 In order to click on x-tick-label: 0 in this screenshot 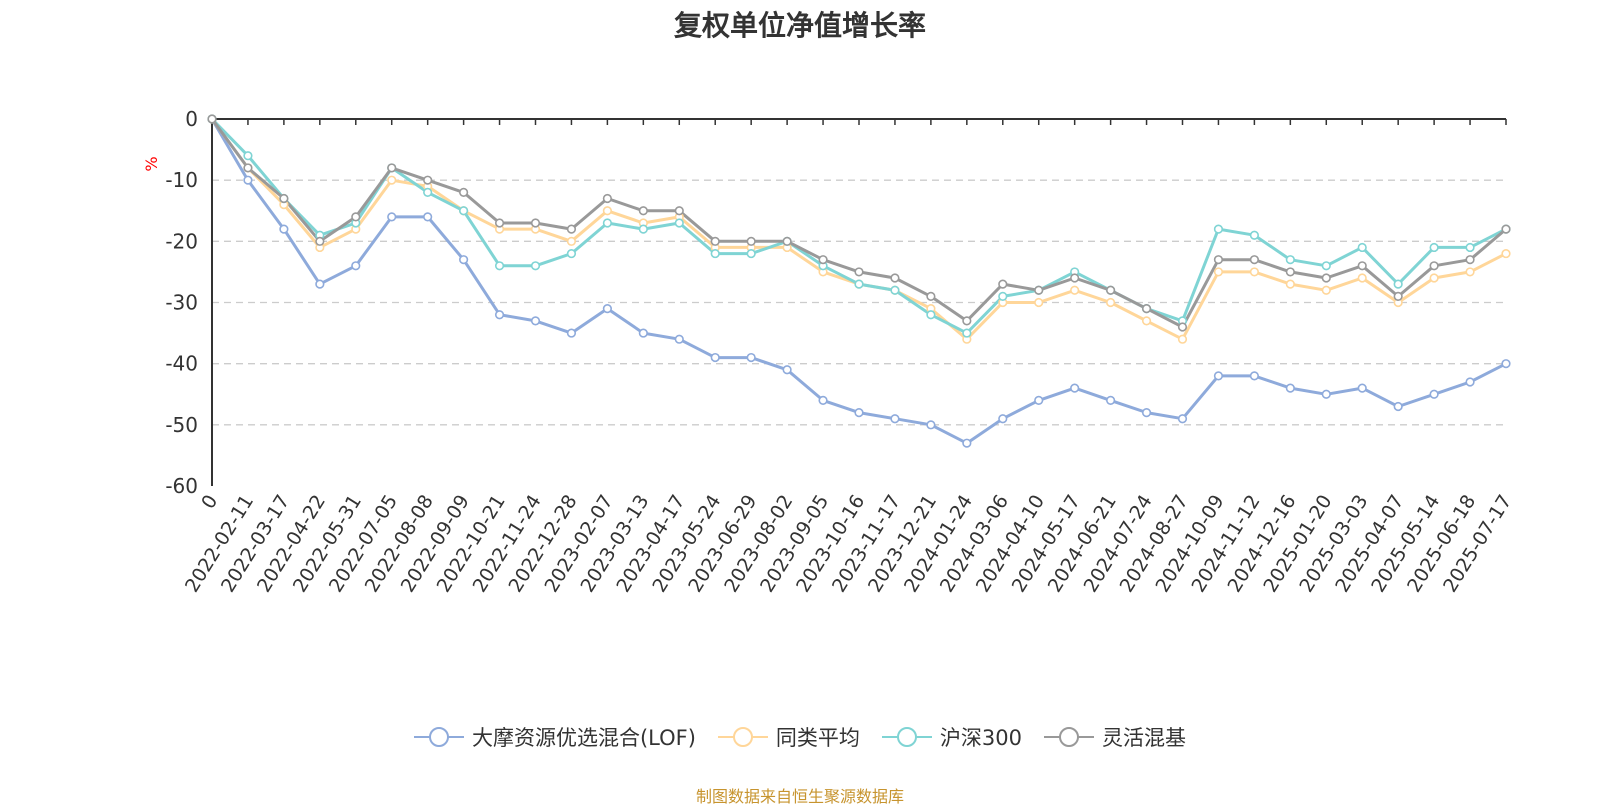, I will do `click(209, 502)`.